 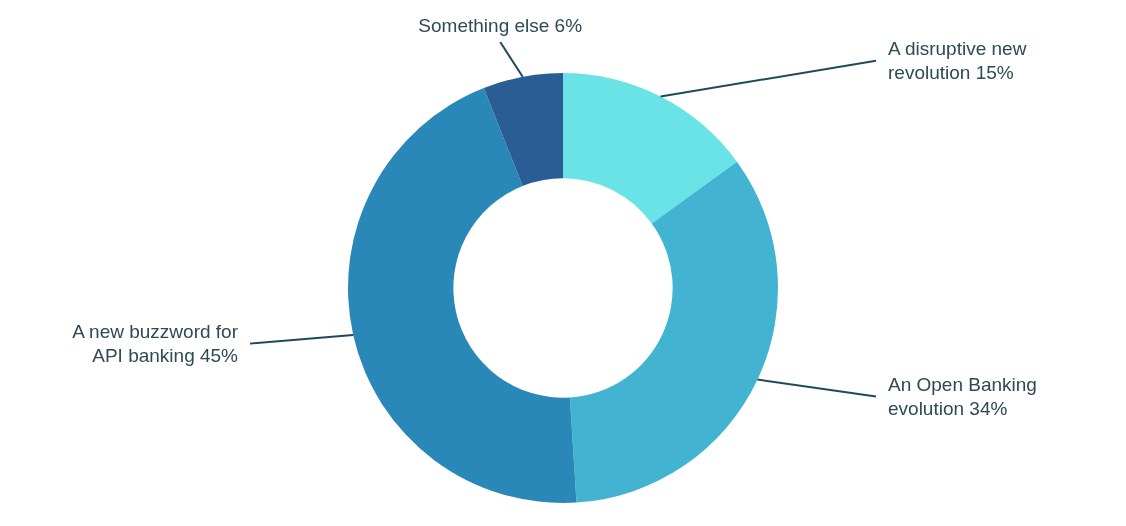 What do you see at coordinates (500, 25) in the screenshot?
I see `slice-label: Something else 6%` at bounding box center [500, 25].